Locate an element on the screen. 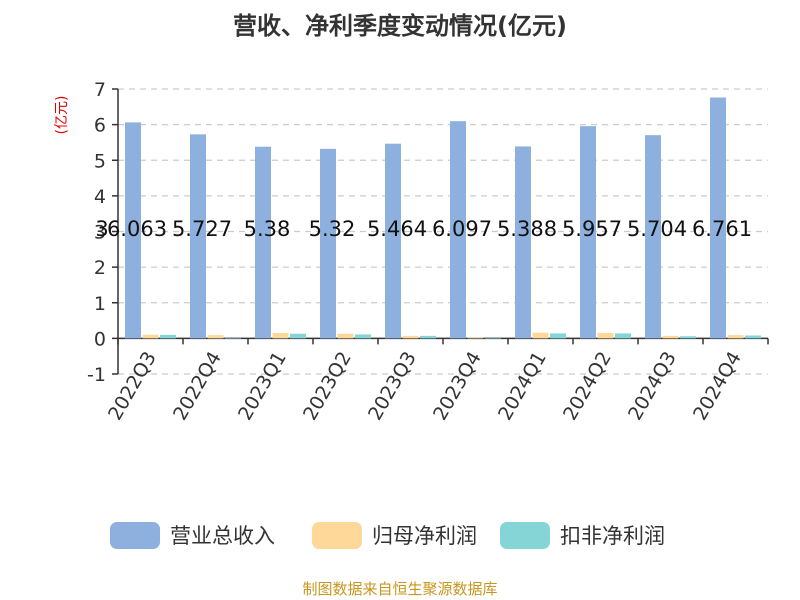  legend-item-3: 扣非净利润 is located at coordinates (582, 535).